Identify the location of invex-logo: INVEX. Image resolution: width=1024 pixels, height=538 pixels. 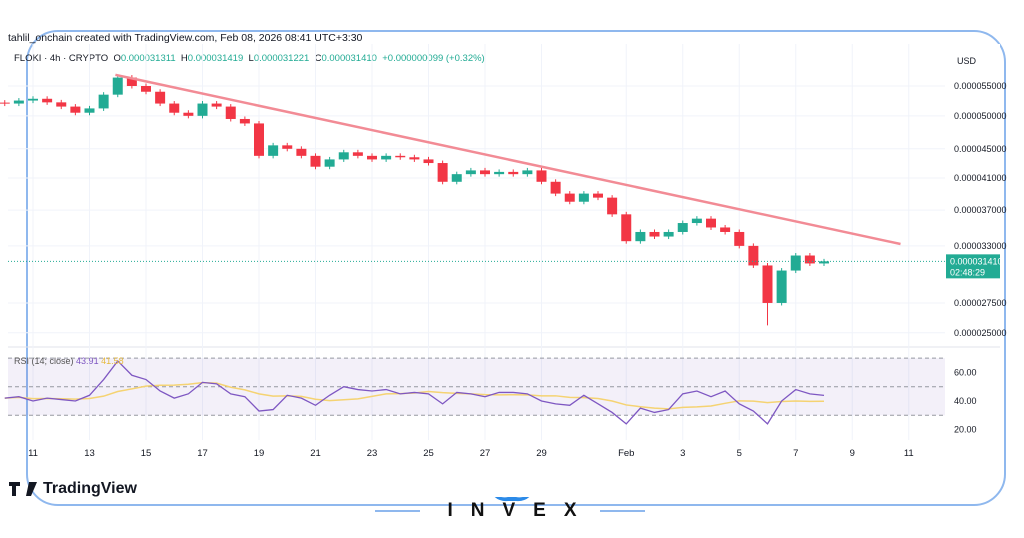
(512, 517).